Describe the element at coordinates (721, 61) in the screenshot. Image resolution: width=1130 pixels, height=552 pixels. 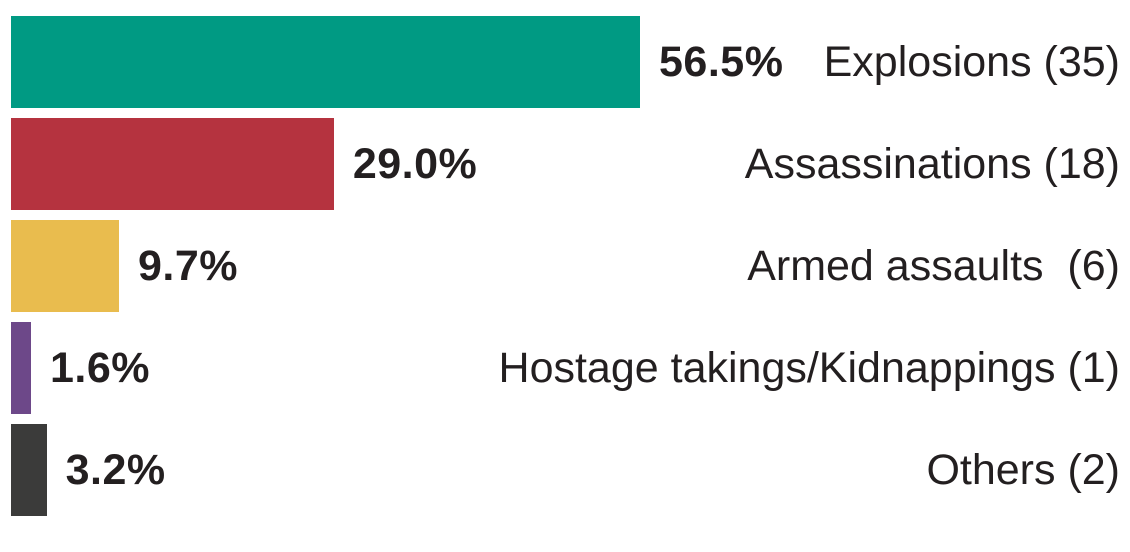
I see `value-label-explosions: 56.5%` at that location.